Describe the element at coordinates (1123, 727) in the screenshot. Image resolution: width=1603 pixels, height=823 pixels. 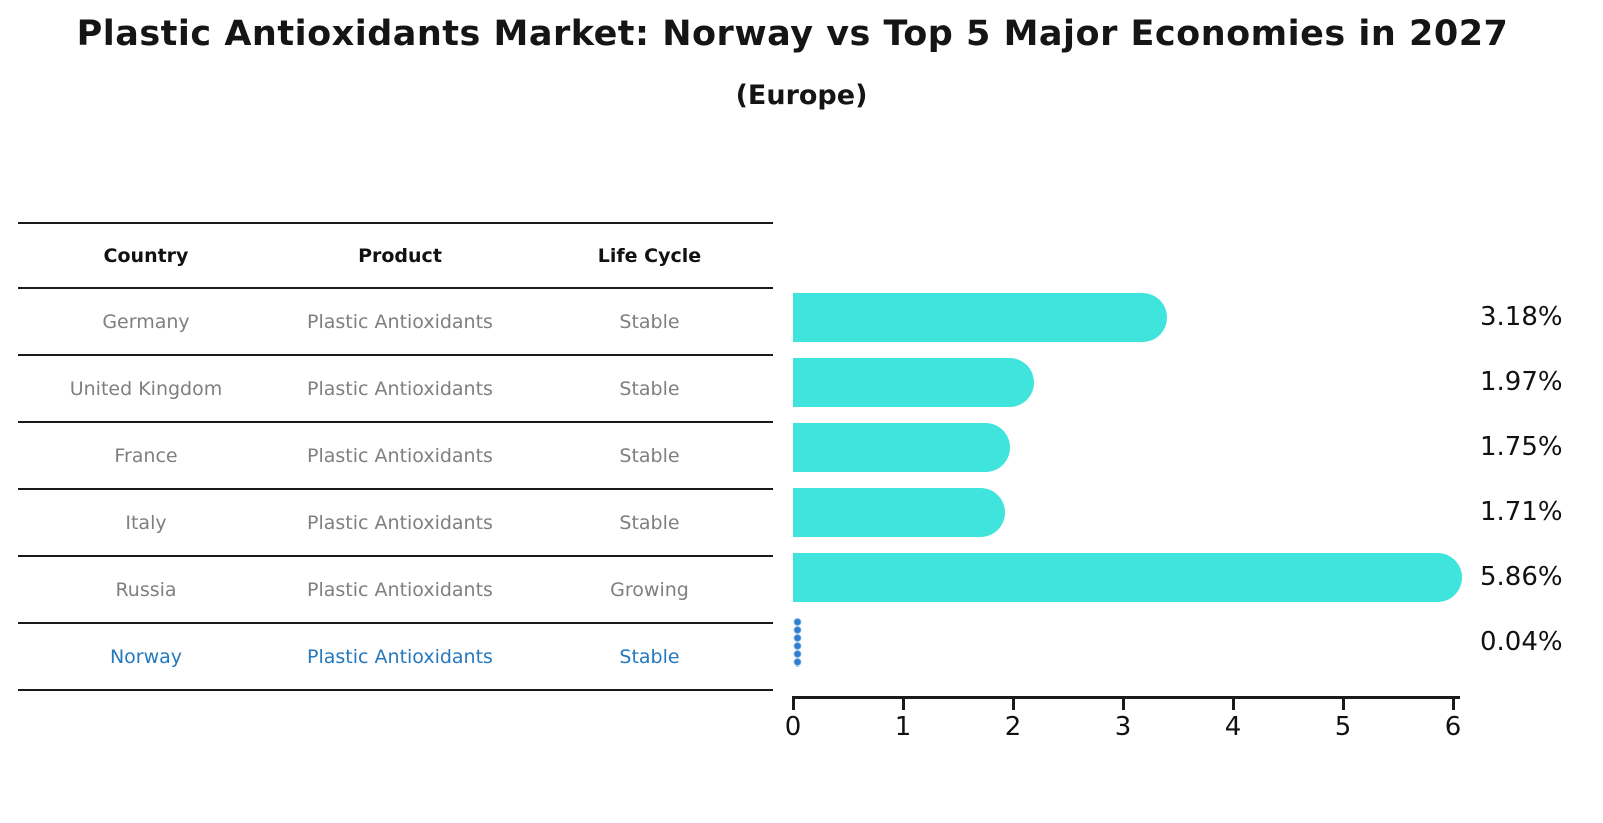
I see `x-axis-tick-label: 3` at that location.